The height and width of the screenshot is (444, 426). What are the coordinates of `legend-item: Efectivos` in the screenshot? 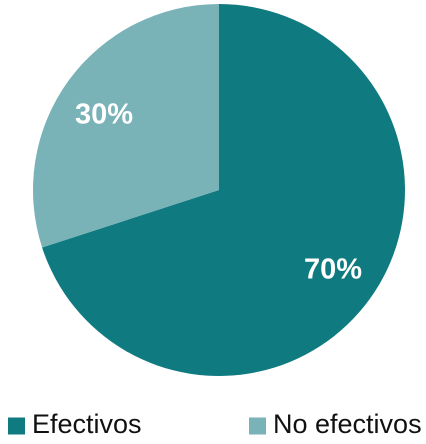 It's located at (75, 424).